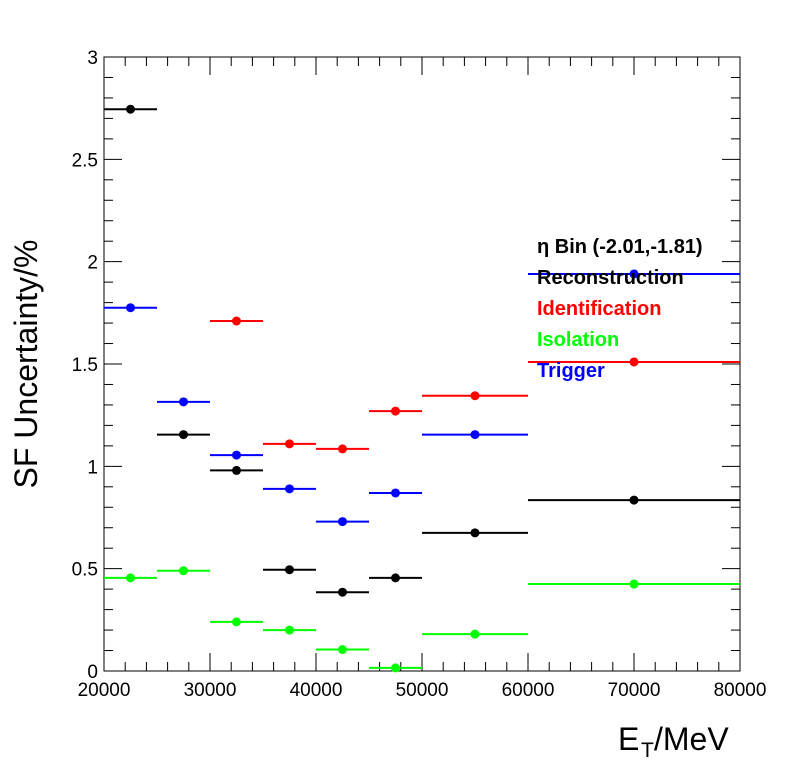 This screenshot has height=772, width=796. Describe the element at coordinates (26, 364) in the screenshot. I see `y-axis-title: SF Uncertainty/%` at that location.